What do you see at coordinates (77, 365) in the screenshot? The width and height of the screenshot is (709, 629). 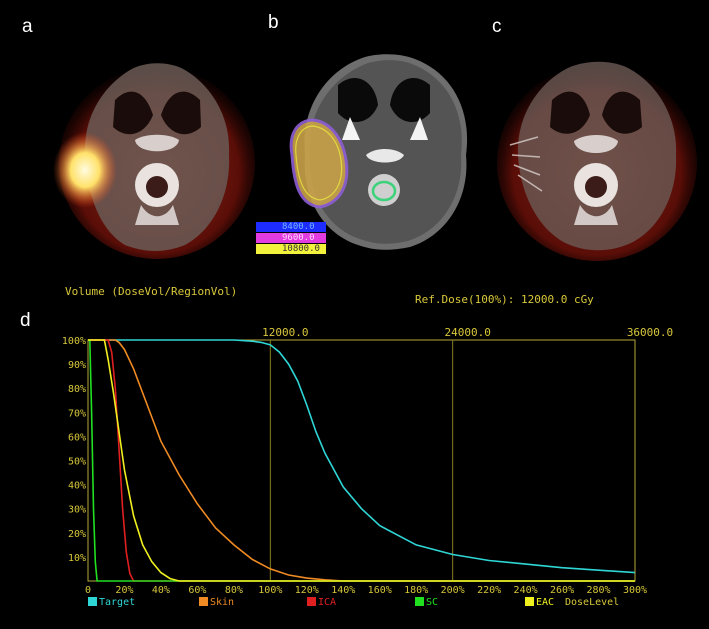 I see `y-tick-label: 90%` at bounding box center [77, 365].